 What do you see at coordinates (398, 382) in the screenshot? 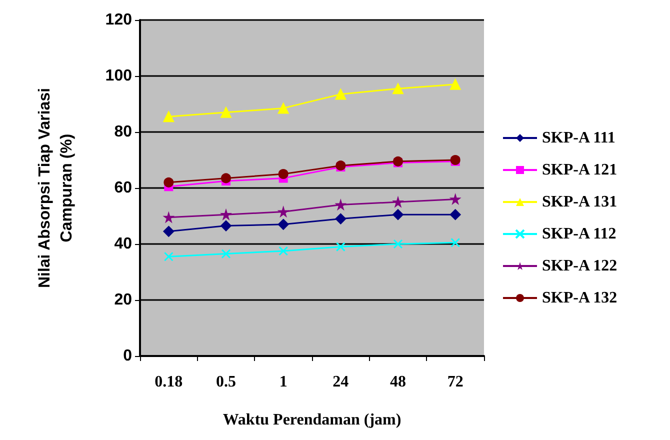
I see `x-tick-label: 48` at bounding box center [398, 382].